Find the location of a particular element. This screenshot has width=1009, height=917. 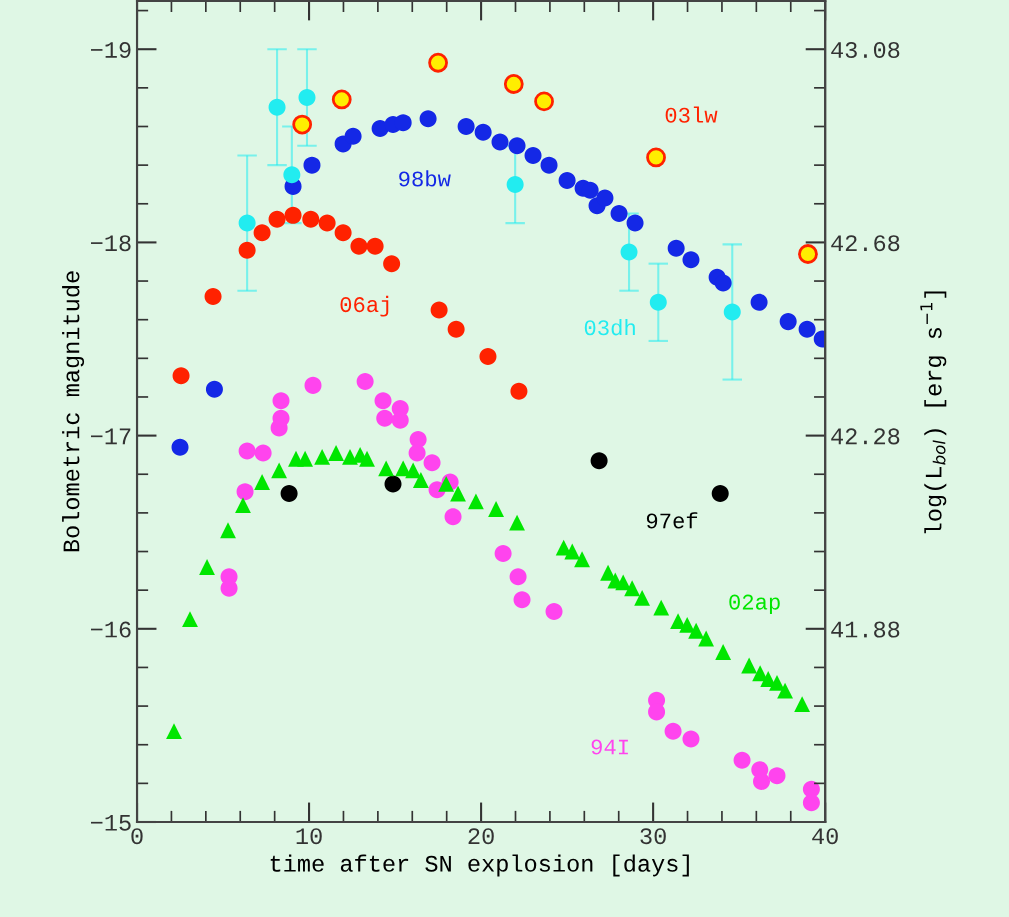

series-label: 03dh is located at coordinates (609, 327).